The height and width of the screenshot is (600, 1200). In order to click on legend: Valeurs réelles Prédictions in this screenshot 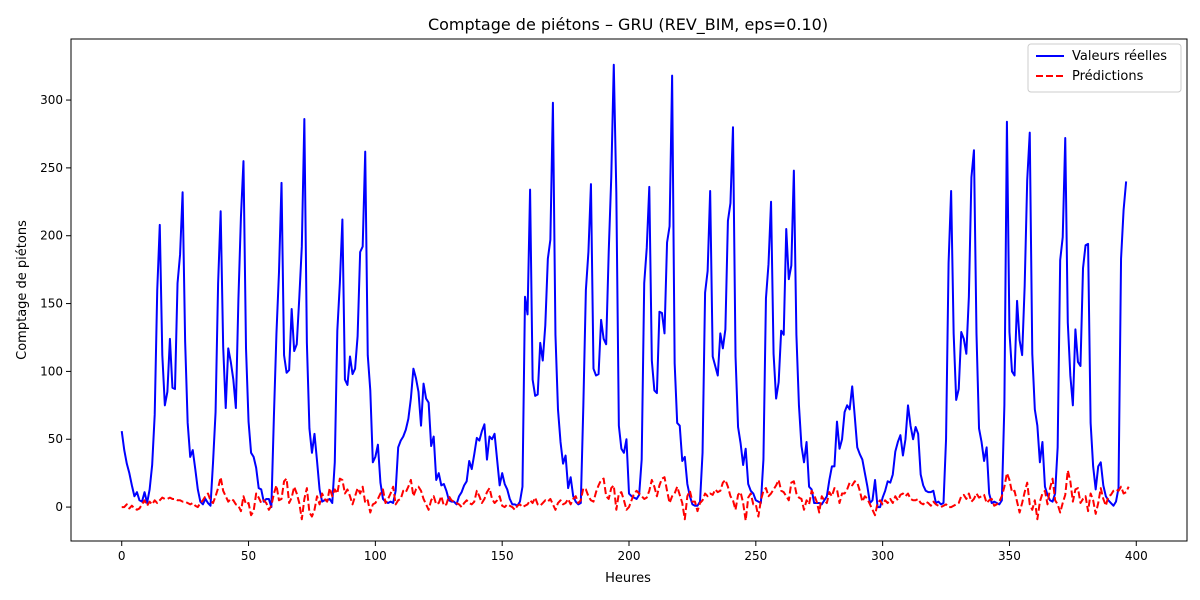, I will do `click(1104, 68)`.